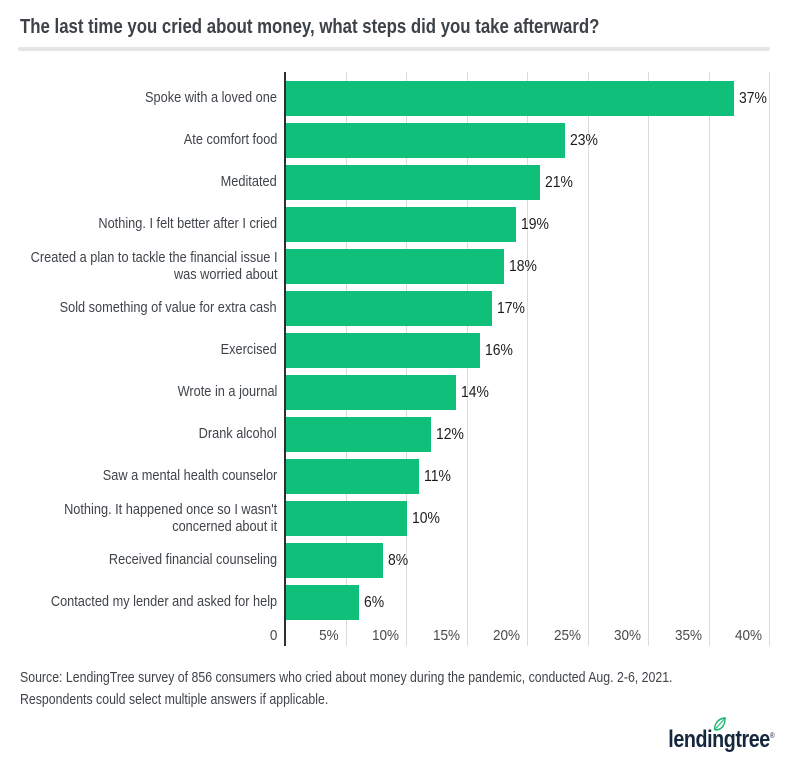 The image size is (800, 765). Describe the element at coordinates (475, 392) in the screenshot. I see `bar-value-label: 14%` at that location.